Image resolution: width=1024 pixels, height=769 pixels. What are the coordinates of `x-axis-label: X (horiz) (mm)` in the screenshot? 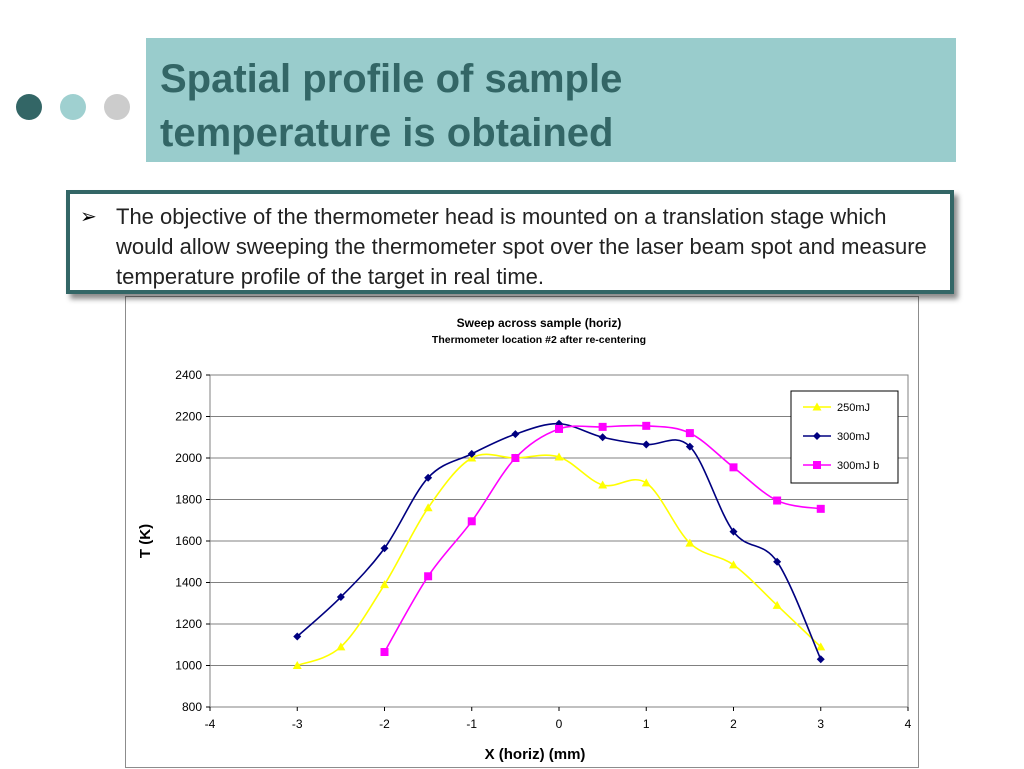 It's located at (535, 754).